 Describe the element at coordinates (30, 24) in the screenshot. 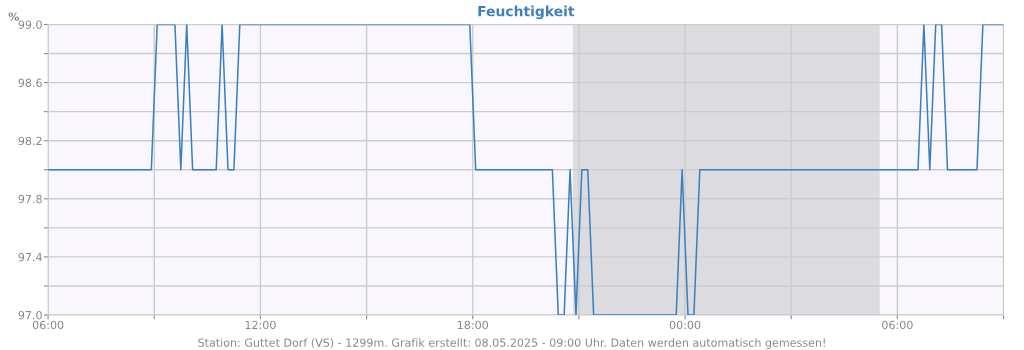

I see `y-tick-label: 99.0` at that location.